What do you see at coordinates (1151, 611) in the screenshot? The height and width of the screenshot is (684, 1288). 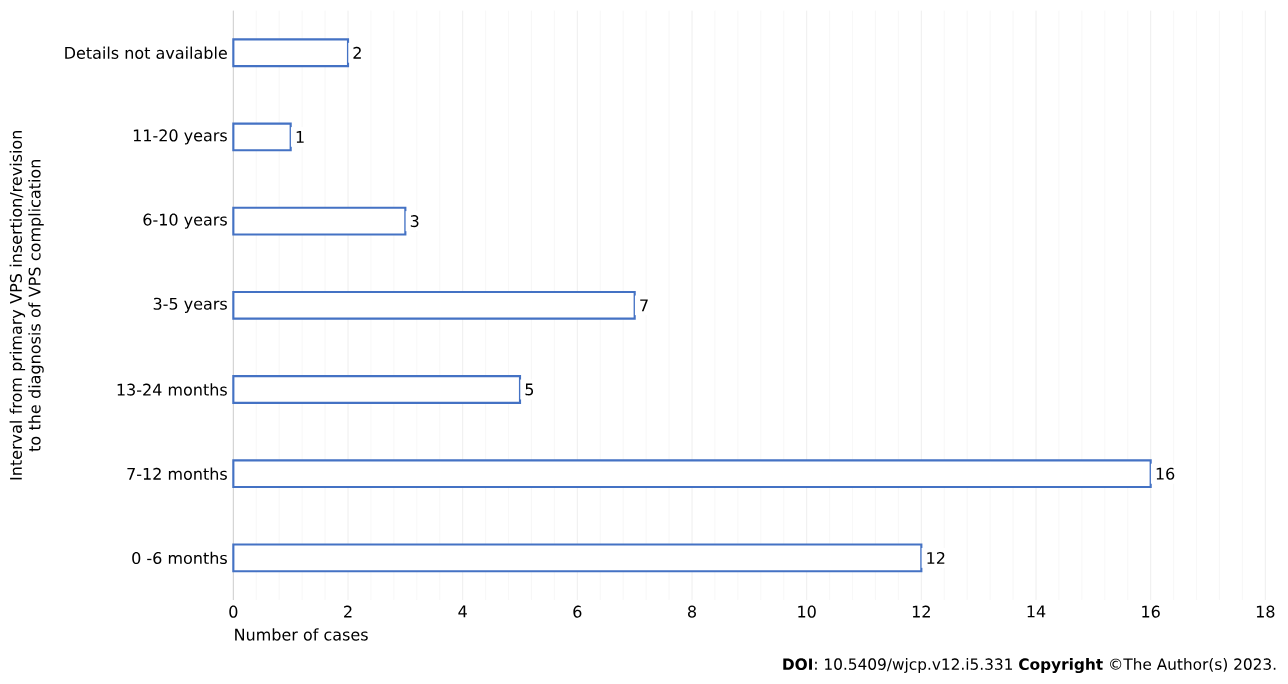 I see `x-tick-label: 16` at bounding box center [1151, 611].